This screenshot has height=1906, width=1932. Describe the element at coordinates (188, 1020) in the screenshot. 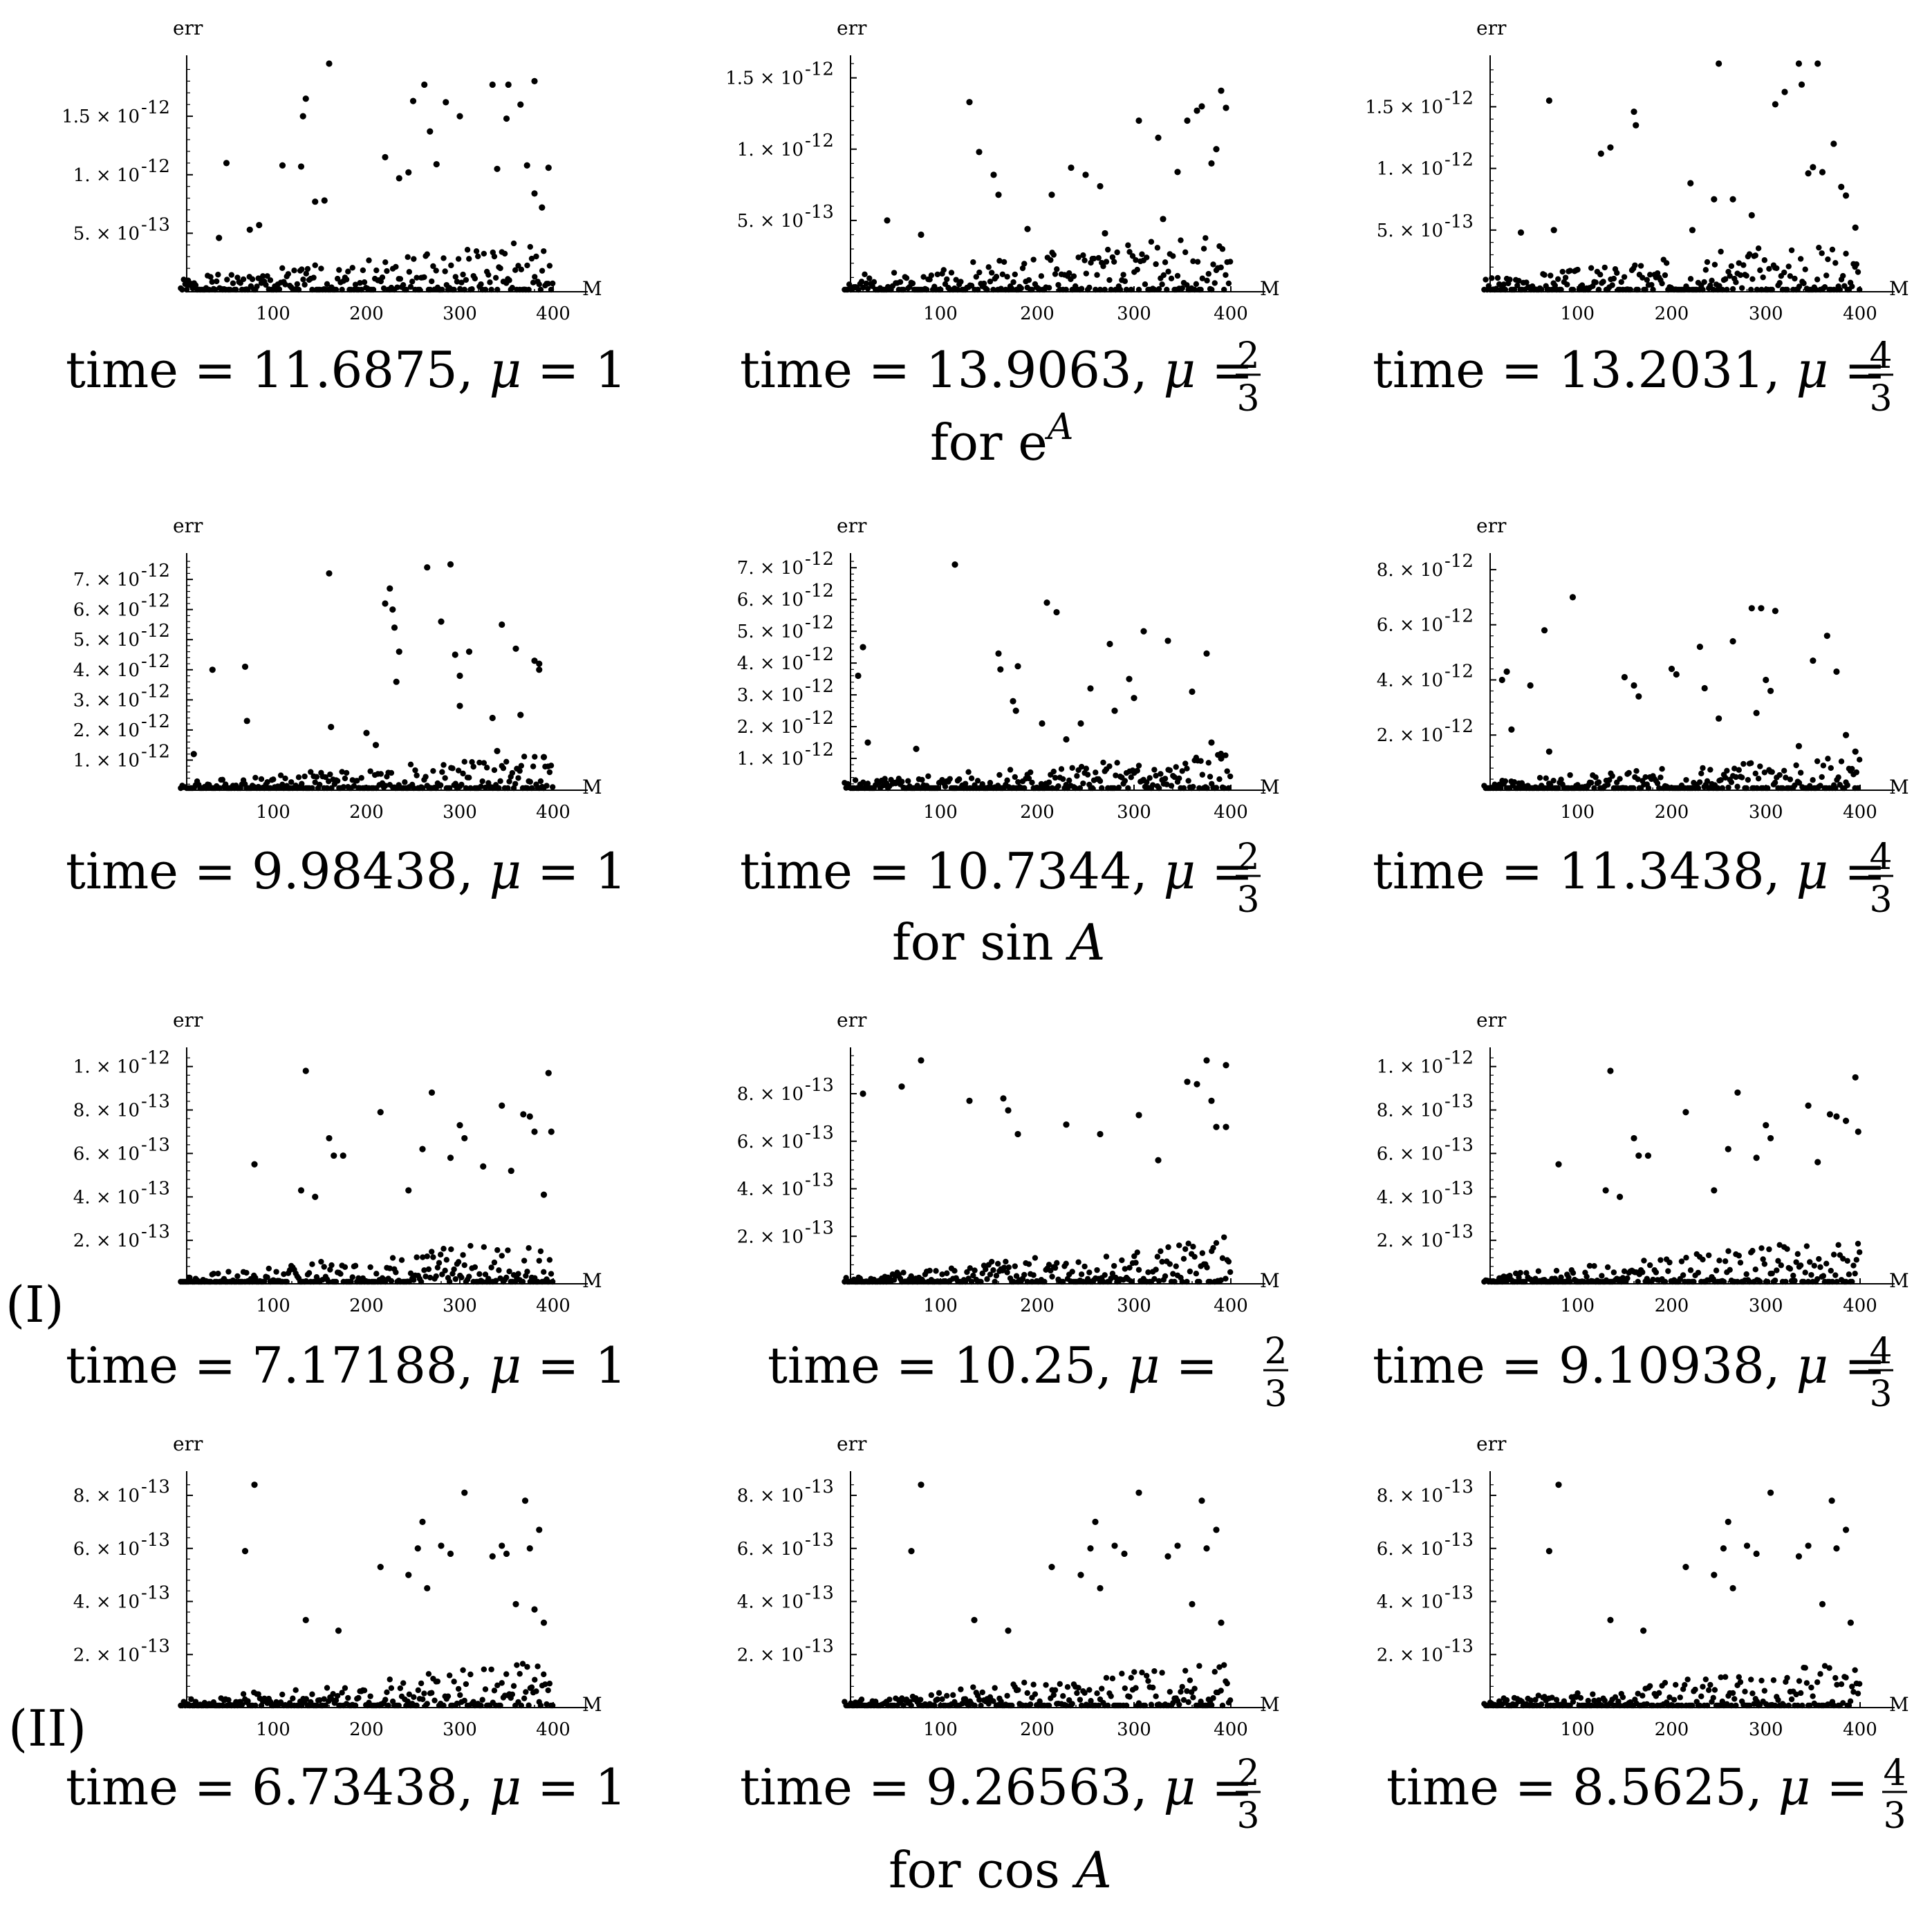

I see `y-axis-label: err` at that location.